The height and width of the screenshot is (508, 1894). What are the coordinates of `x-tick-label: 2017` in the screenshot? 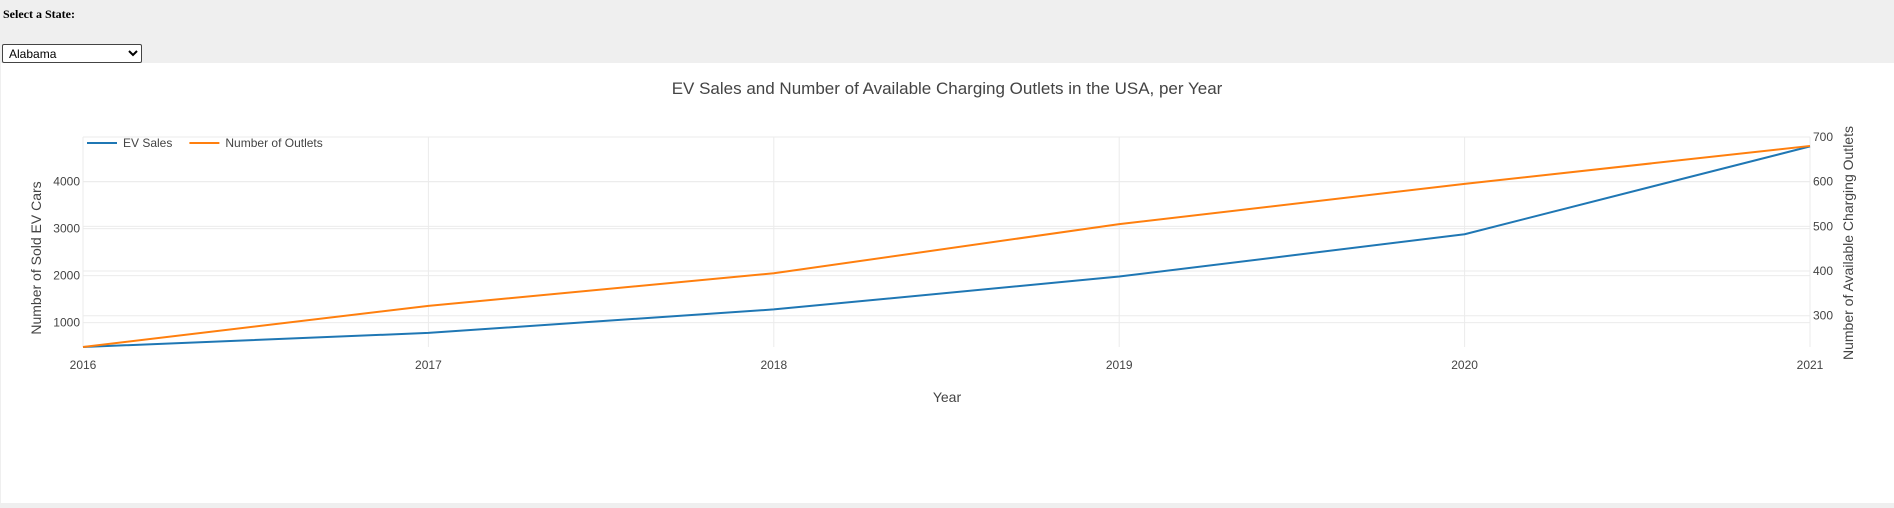 It's located at (428, 365).